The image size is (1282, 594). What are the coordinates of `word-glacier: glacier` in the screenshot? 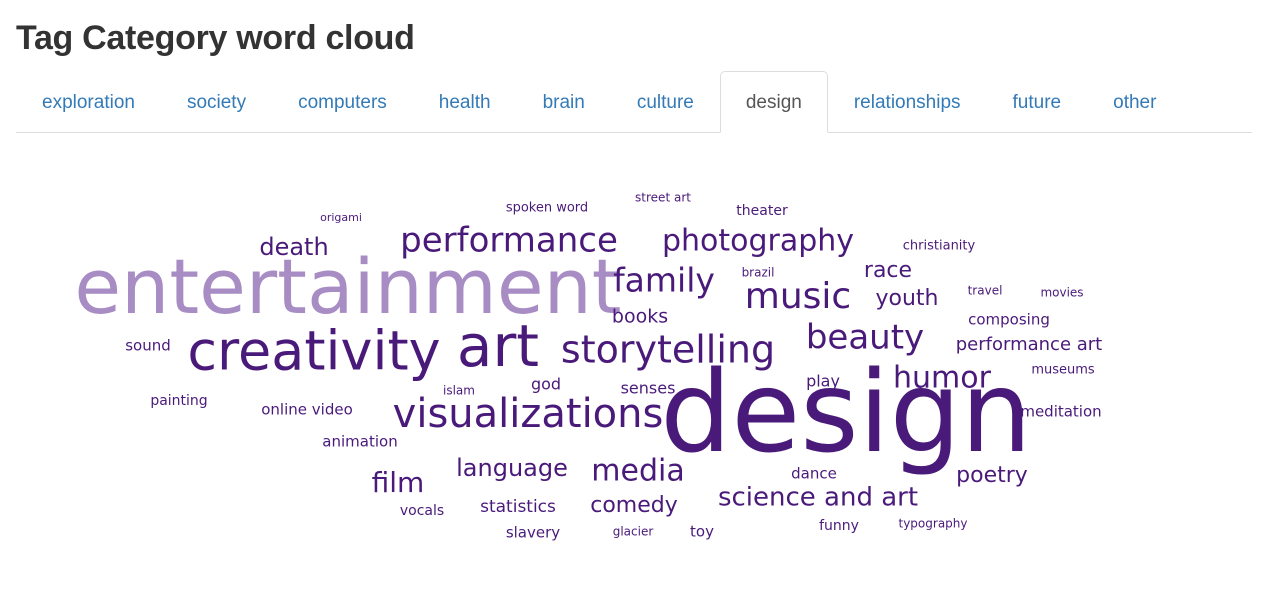 It's located at (633, 532).